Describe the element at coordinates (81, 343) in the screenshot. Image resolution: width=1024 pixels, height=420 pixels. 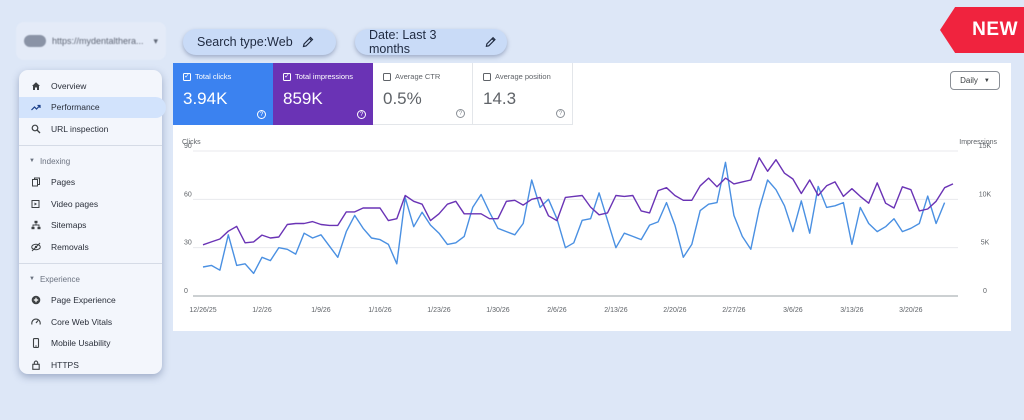
I see `sidebar-item-label: Mobile Usability` at that location.